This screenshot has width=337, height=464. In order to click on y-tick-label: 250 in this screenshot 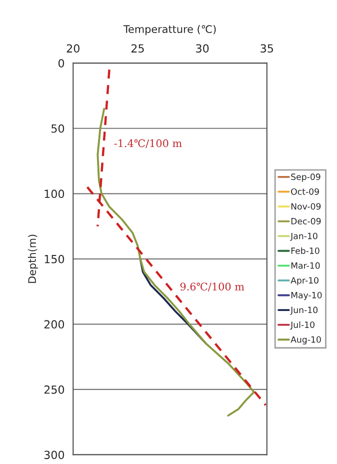, I will do `click(54, 389)`.